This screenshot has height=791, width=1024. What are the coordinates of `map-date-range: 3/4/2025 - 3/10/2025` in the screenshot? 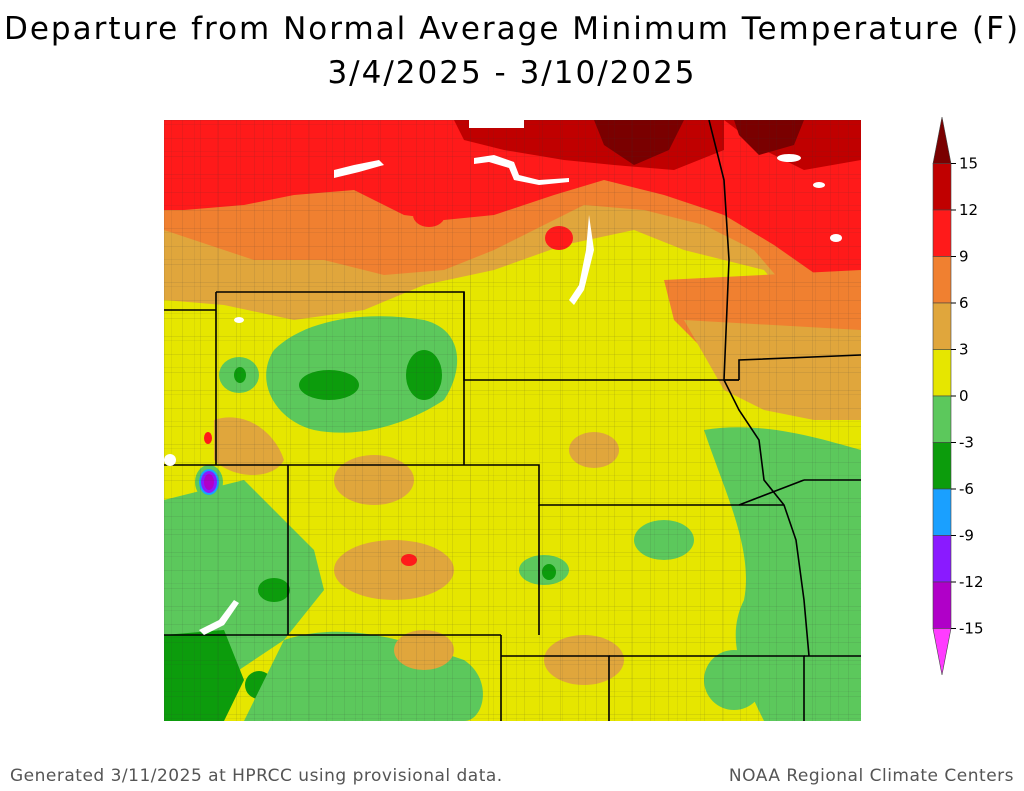 It's located at (512, 73).